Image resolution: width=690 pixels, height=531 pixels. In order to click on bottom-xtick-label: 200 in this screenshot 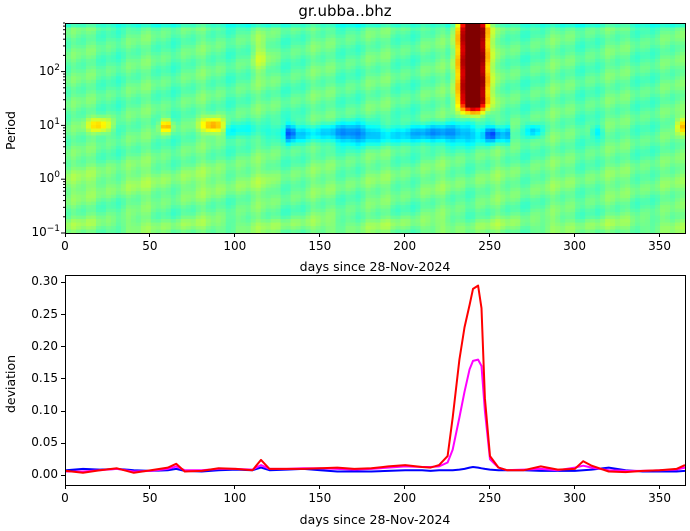, I will do `click(405, 498)`.